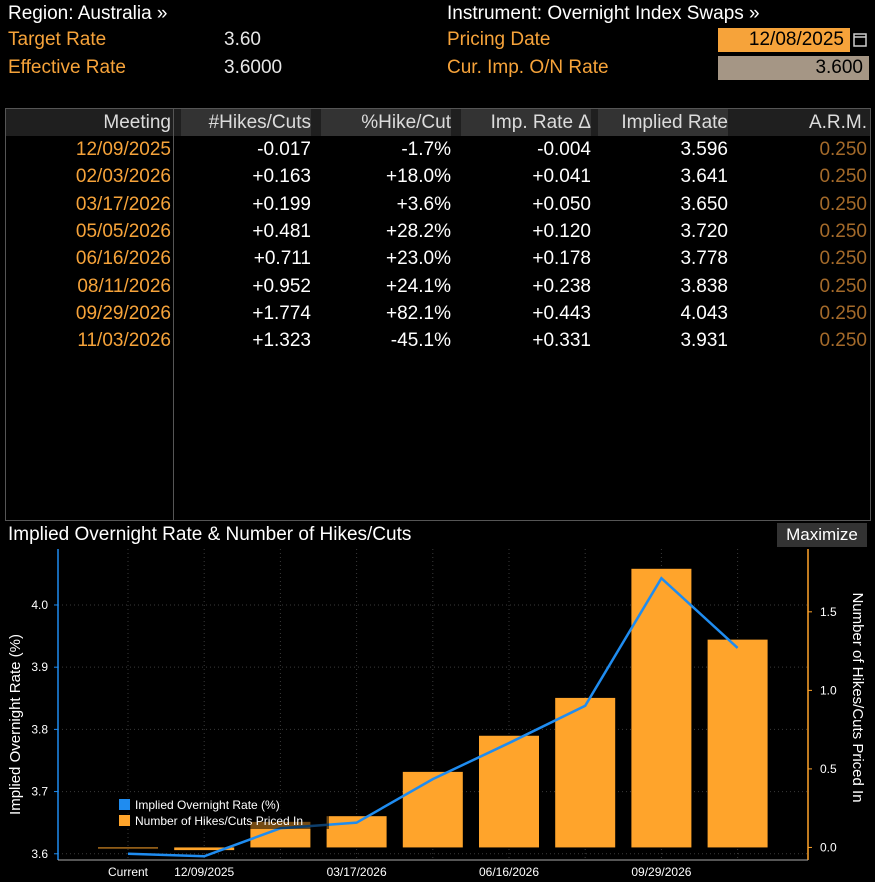  I want to click on table-cell: 3.778, so click(704, 259).